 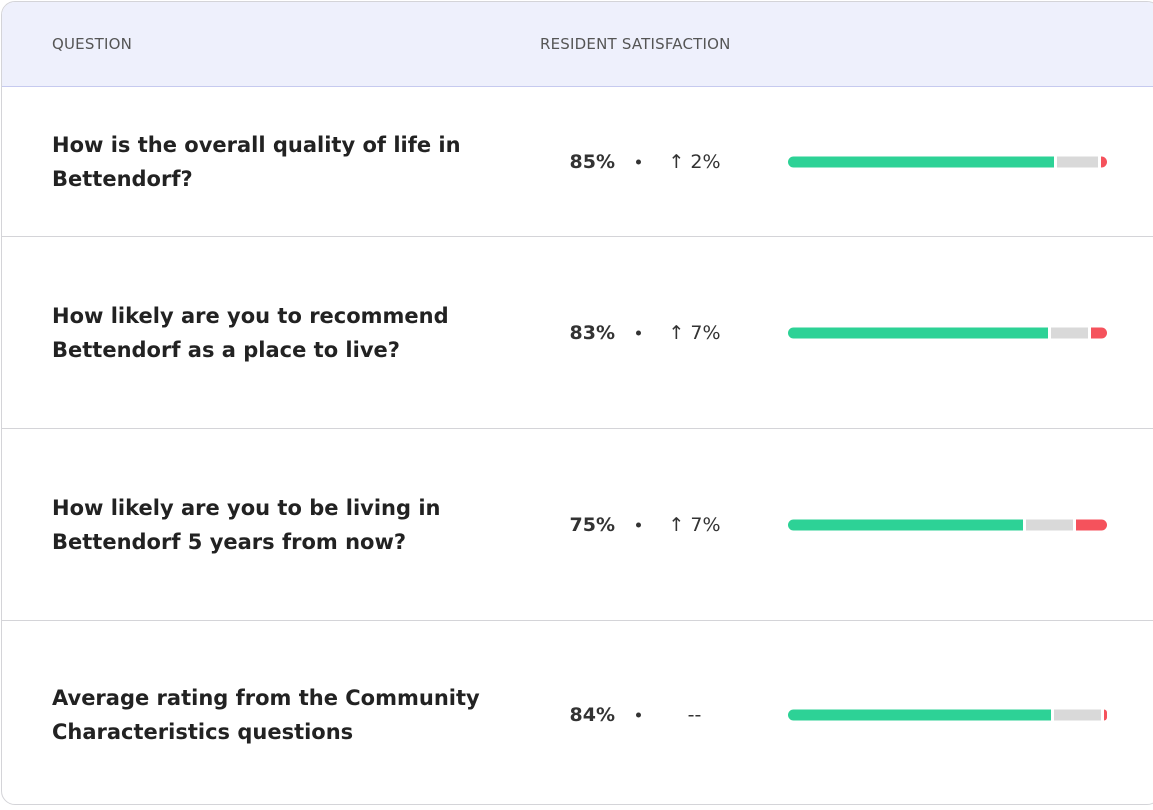 What do you see at coordinates (92, 44) in the screenshot?
I see `header-cell: QUESTION` at bounding box center [92, 44].